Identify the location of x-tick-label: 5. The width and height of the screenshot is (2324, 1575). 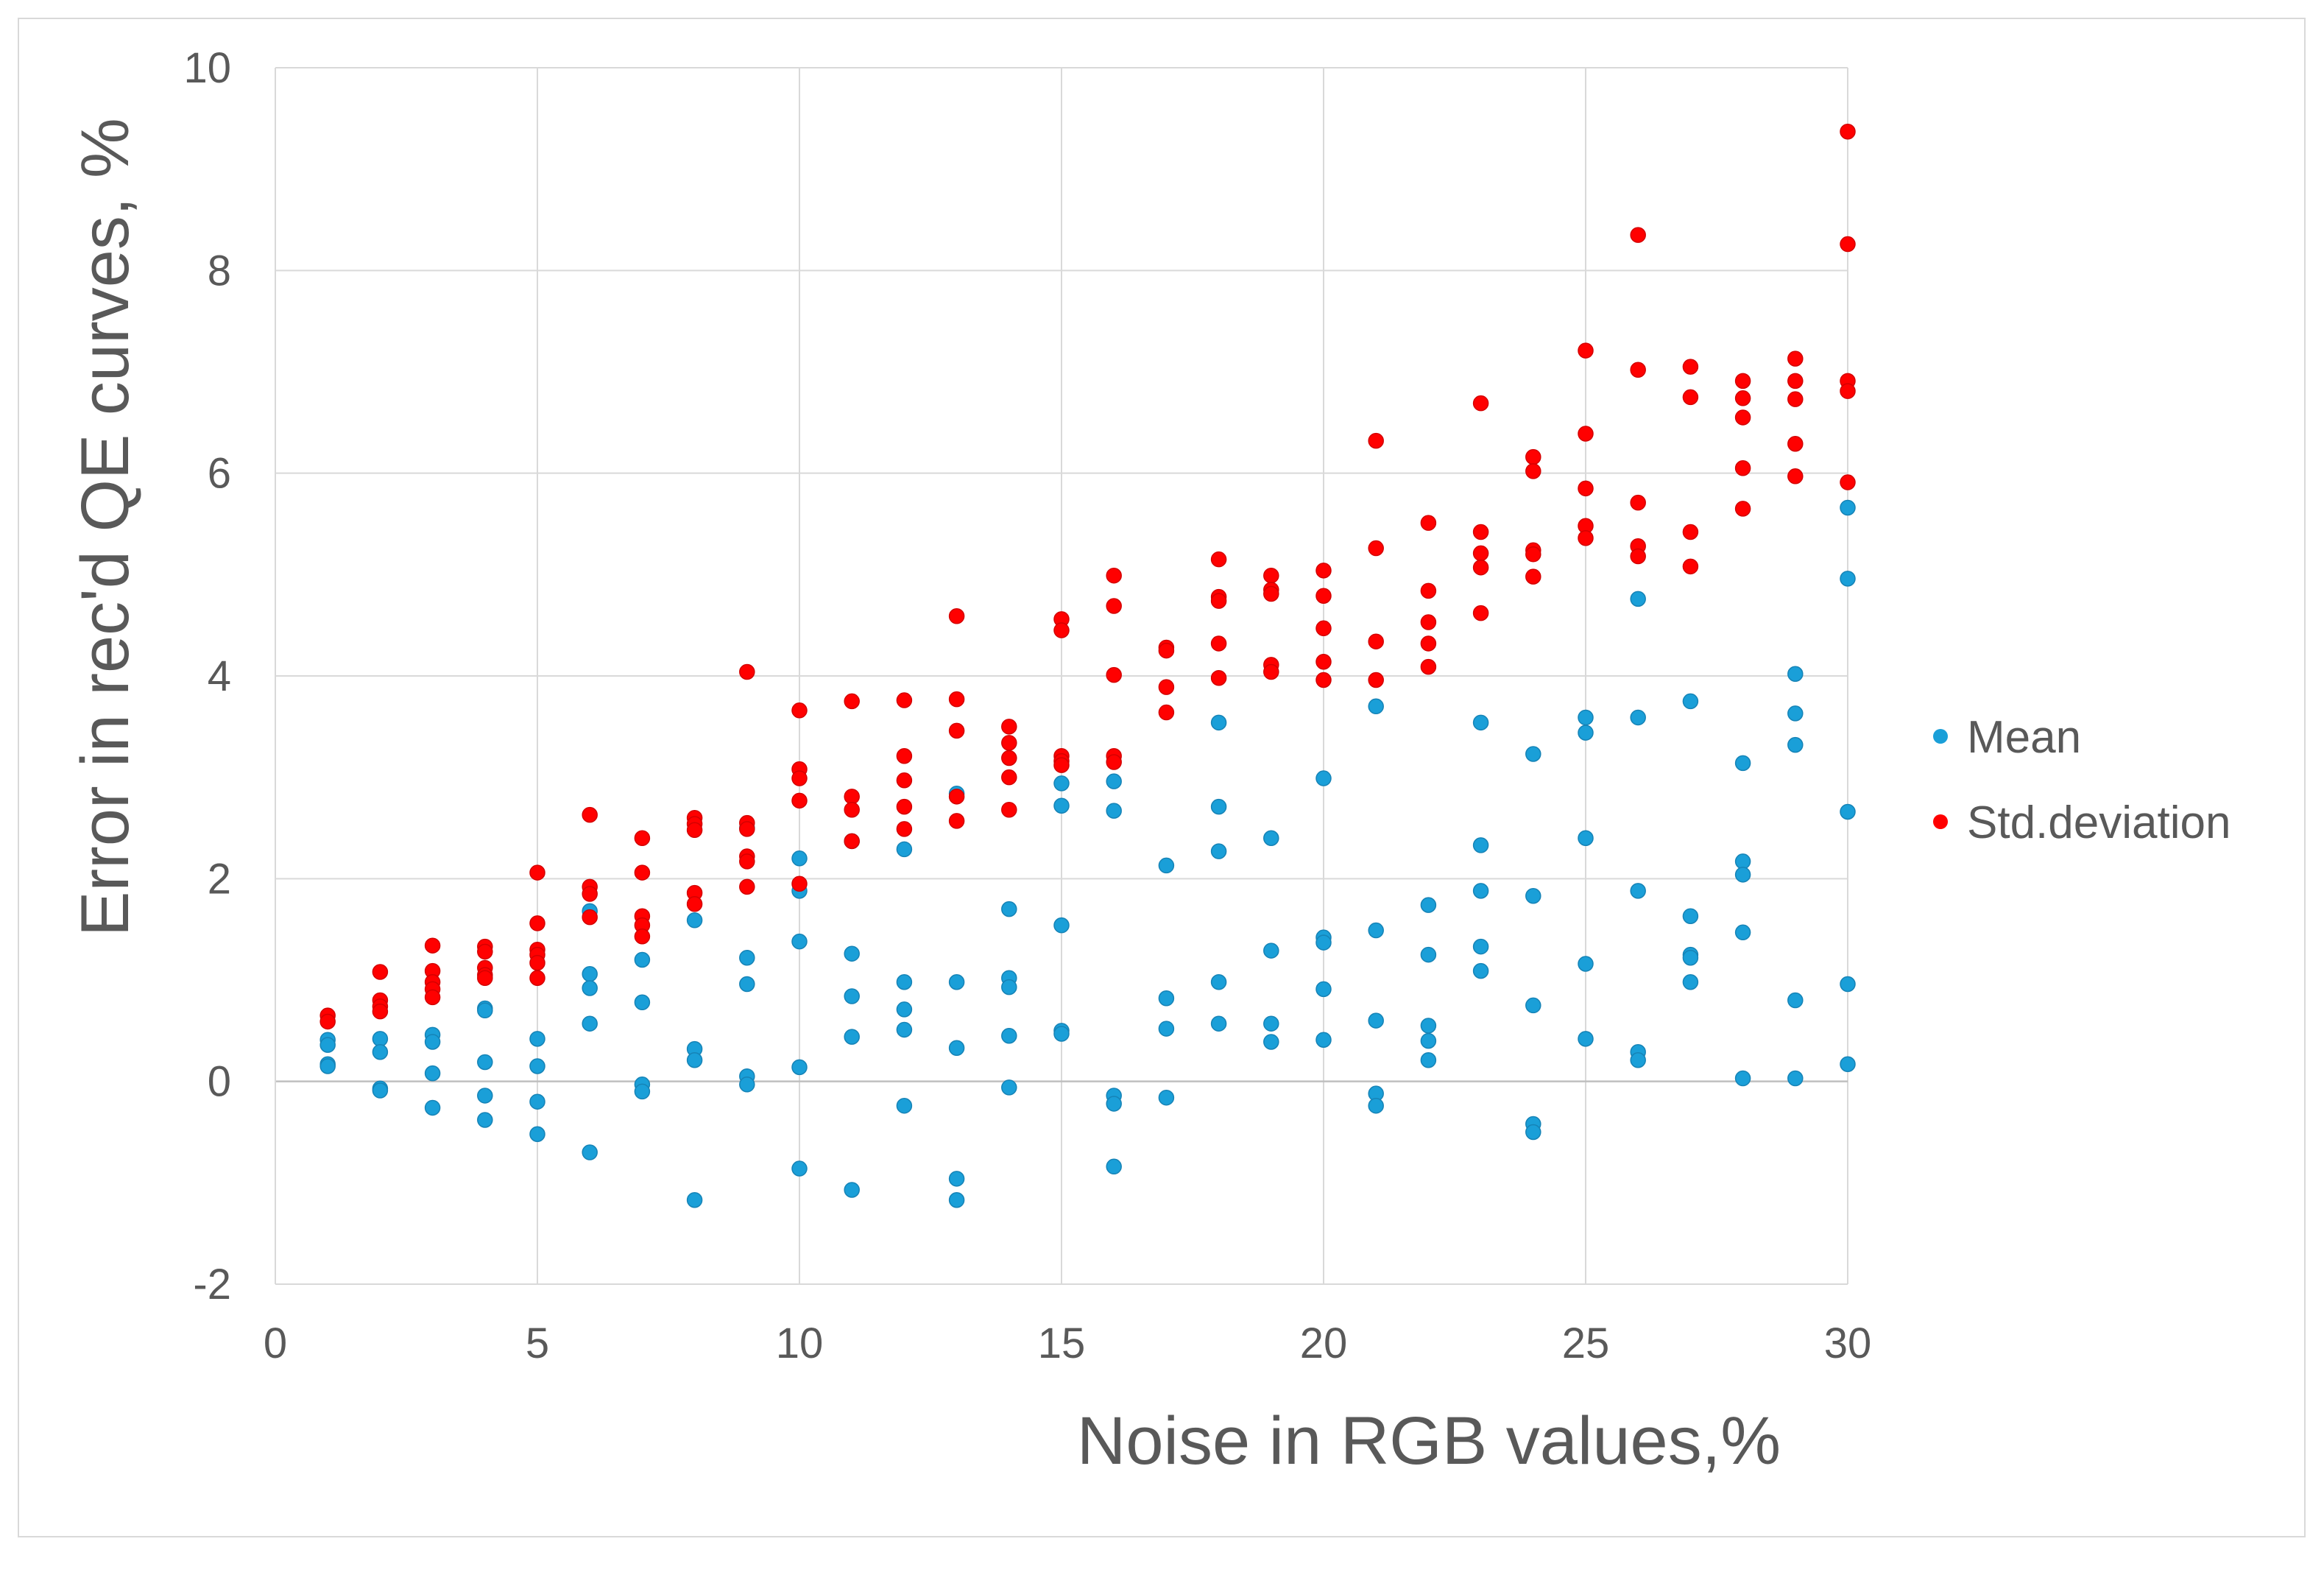
(537, 1343).